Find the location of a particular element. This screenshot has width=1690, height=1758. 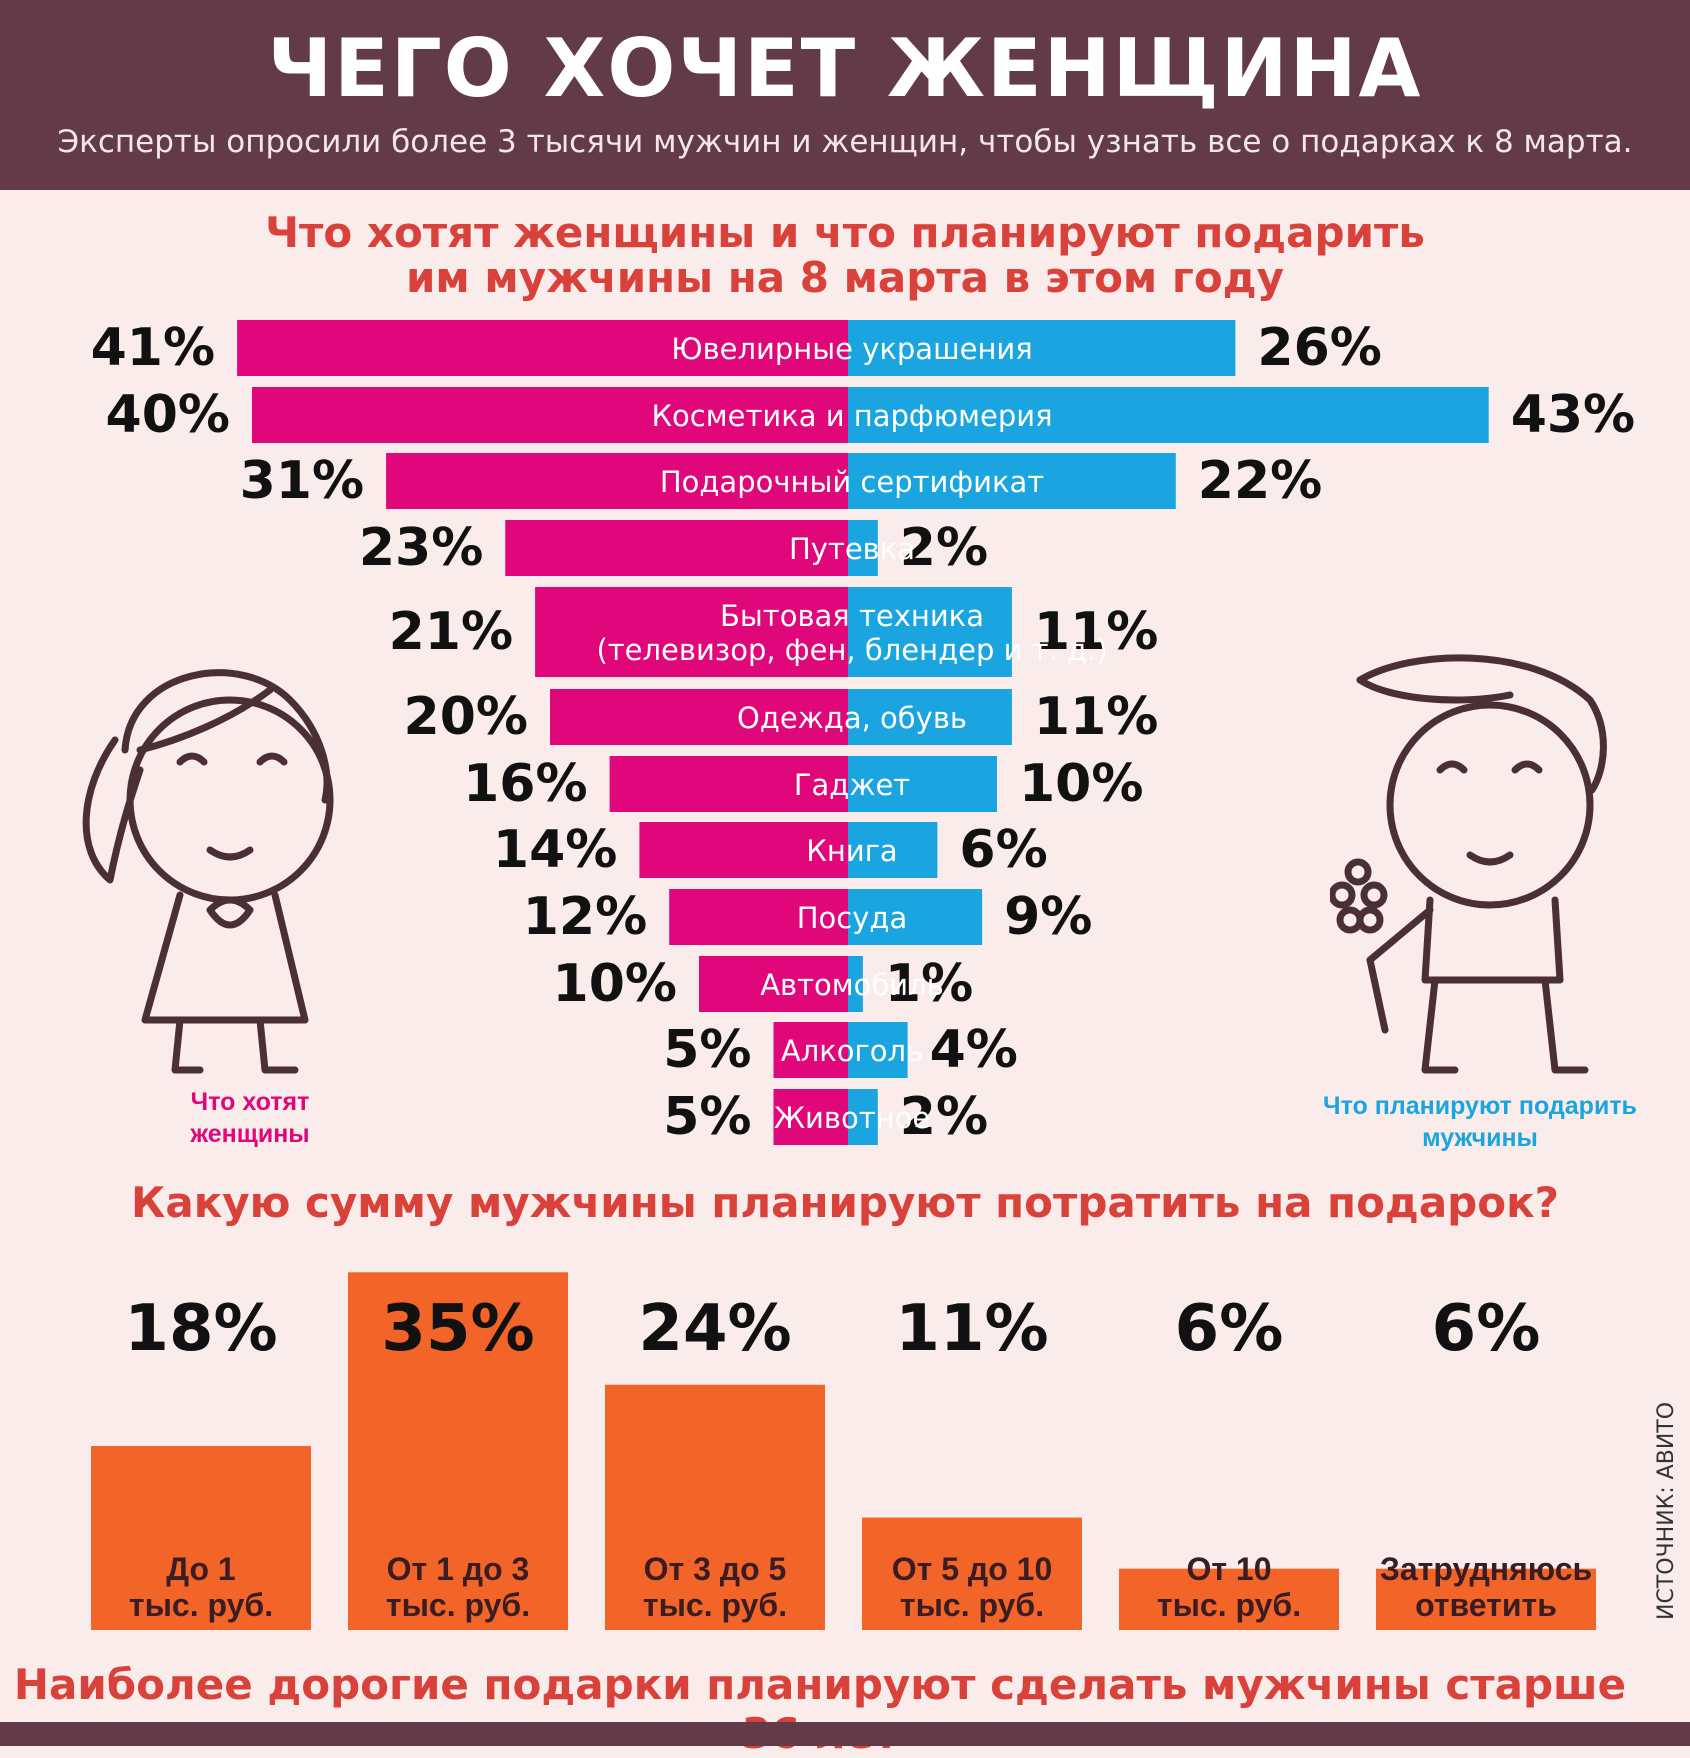

category-label-1: Косметика и парфюмерия is located at coordinates (851, 416).